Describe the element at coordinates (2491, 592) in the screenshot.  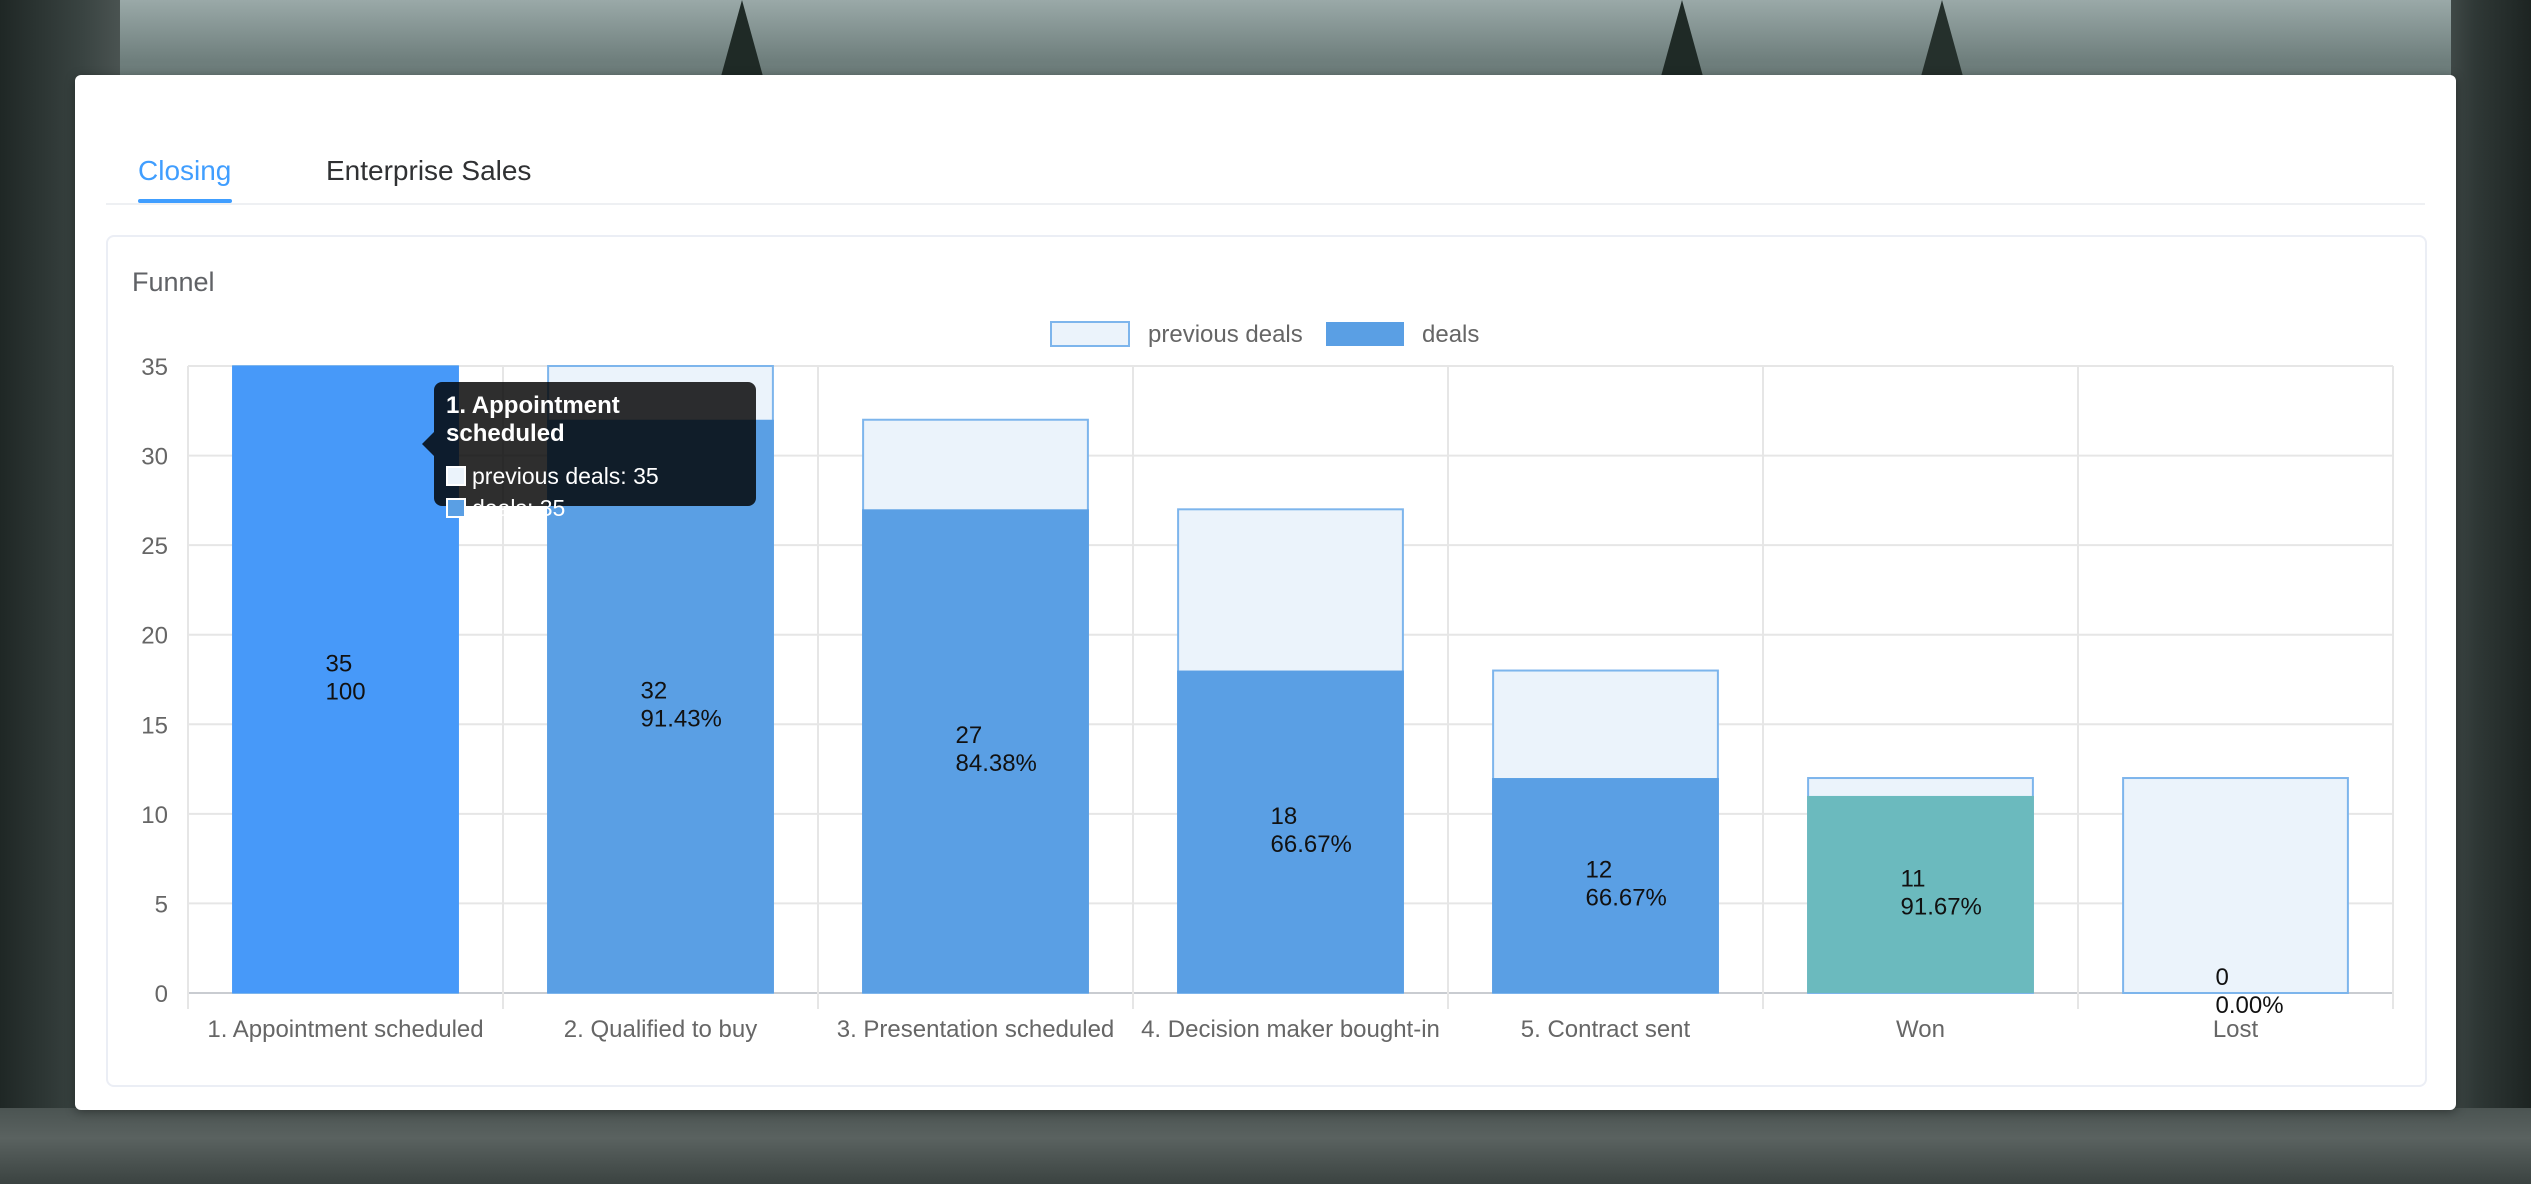
I see `background-right` at that location.